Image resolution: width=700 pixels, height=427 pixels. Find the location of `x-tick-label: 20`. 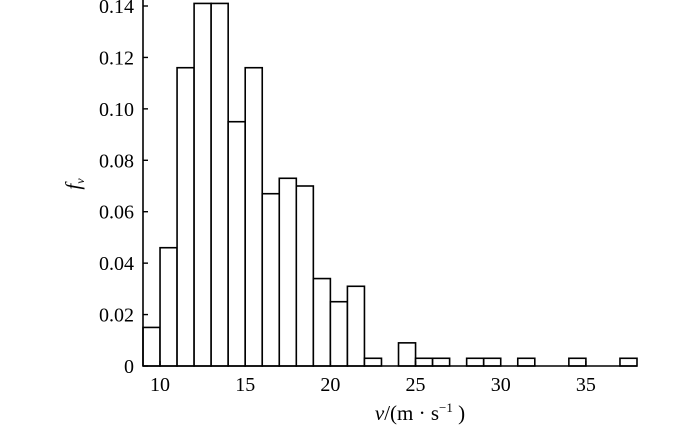

x-tick-label: 20 is located at coordinates (330, 385).